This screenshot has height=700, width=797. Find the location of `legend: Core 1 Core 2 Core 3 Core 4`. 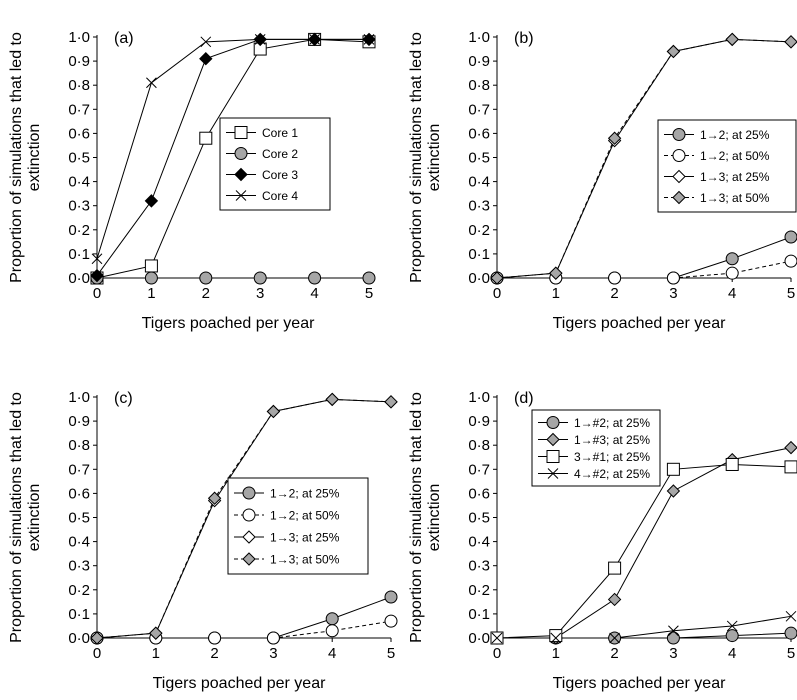

legend: Core 1 Core 2 Core 3 Core 4 is located at coordinates (275, 164).